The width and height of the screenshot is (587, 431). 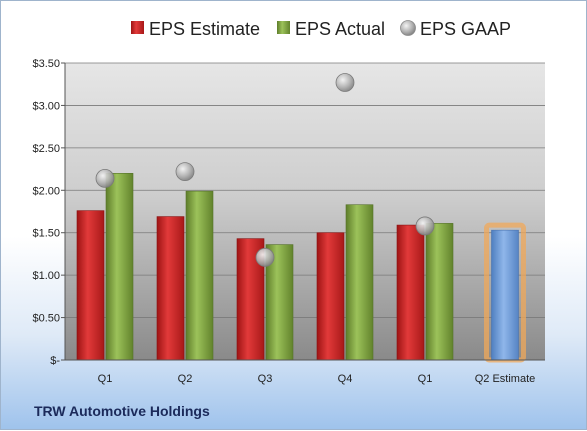 What do you see at coordinates (408, 28) in the screenshot?
I see `legend-gaap-marker` at bounding box center [408, 28].